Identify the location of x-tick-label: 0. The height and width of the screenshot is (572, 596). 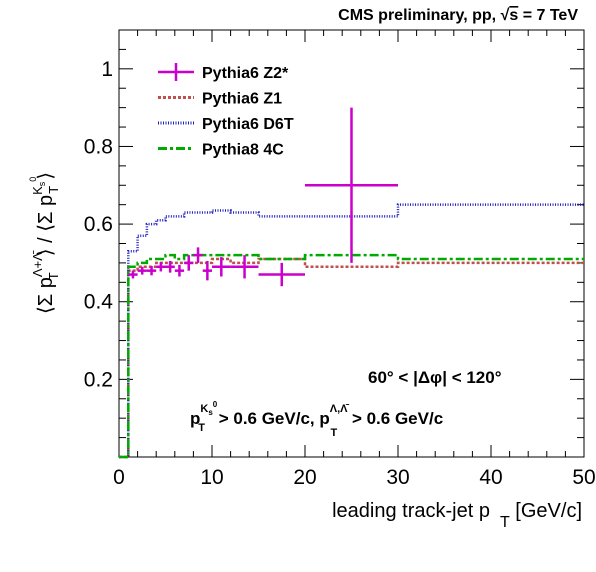
(119, 477).